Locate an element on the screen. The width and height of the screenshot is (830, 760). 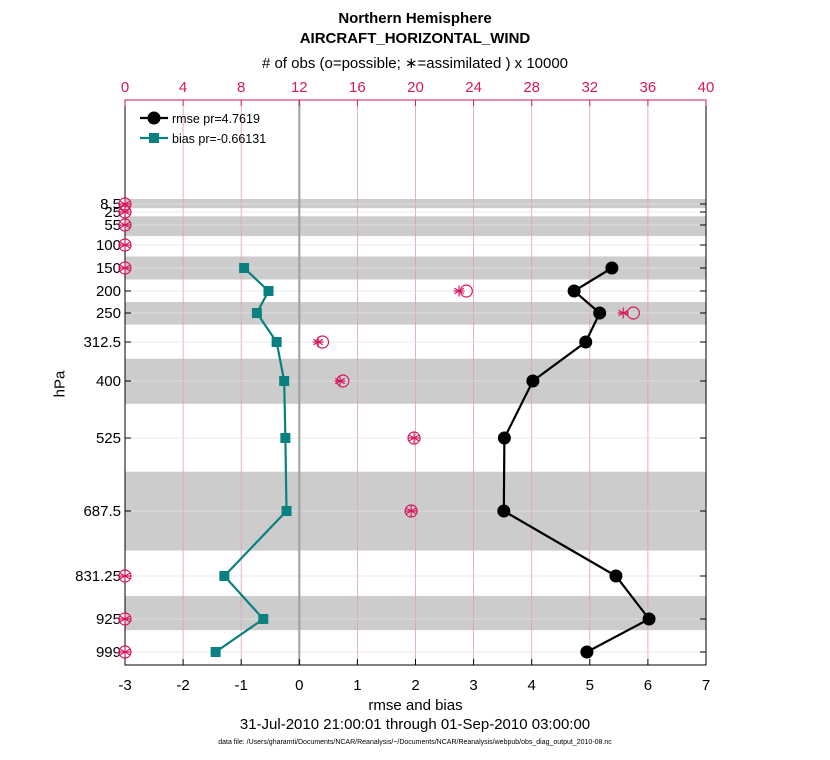
legend-label-0: rmse pr=4.7619 is located at coordinates (216, 119).